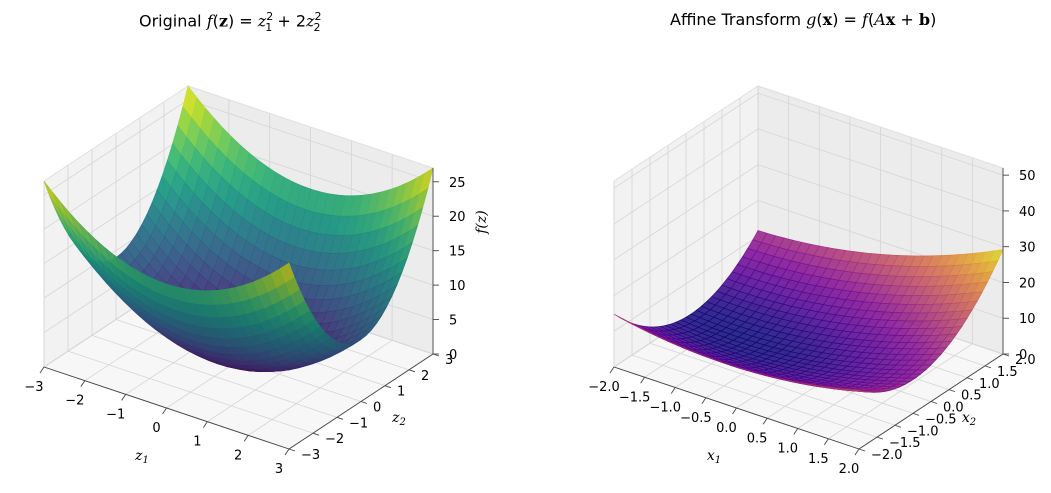  Describe the element at coordinates (1027, 212) in the screenshot. I see `z-tick-label: 40` at that location.